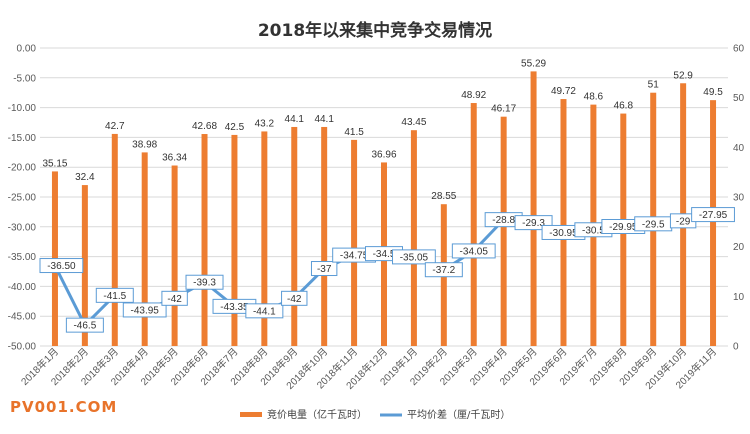  Describe the element at coordinates (739, 49) in the screenshot. I see `right-tick-label: 60` at that location.